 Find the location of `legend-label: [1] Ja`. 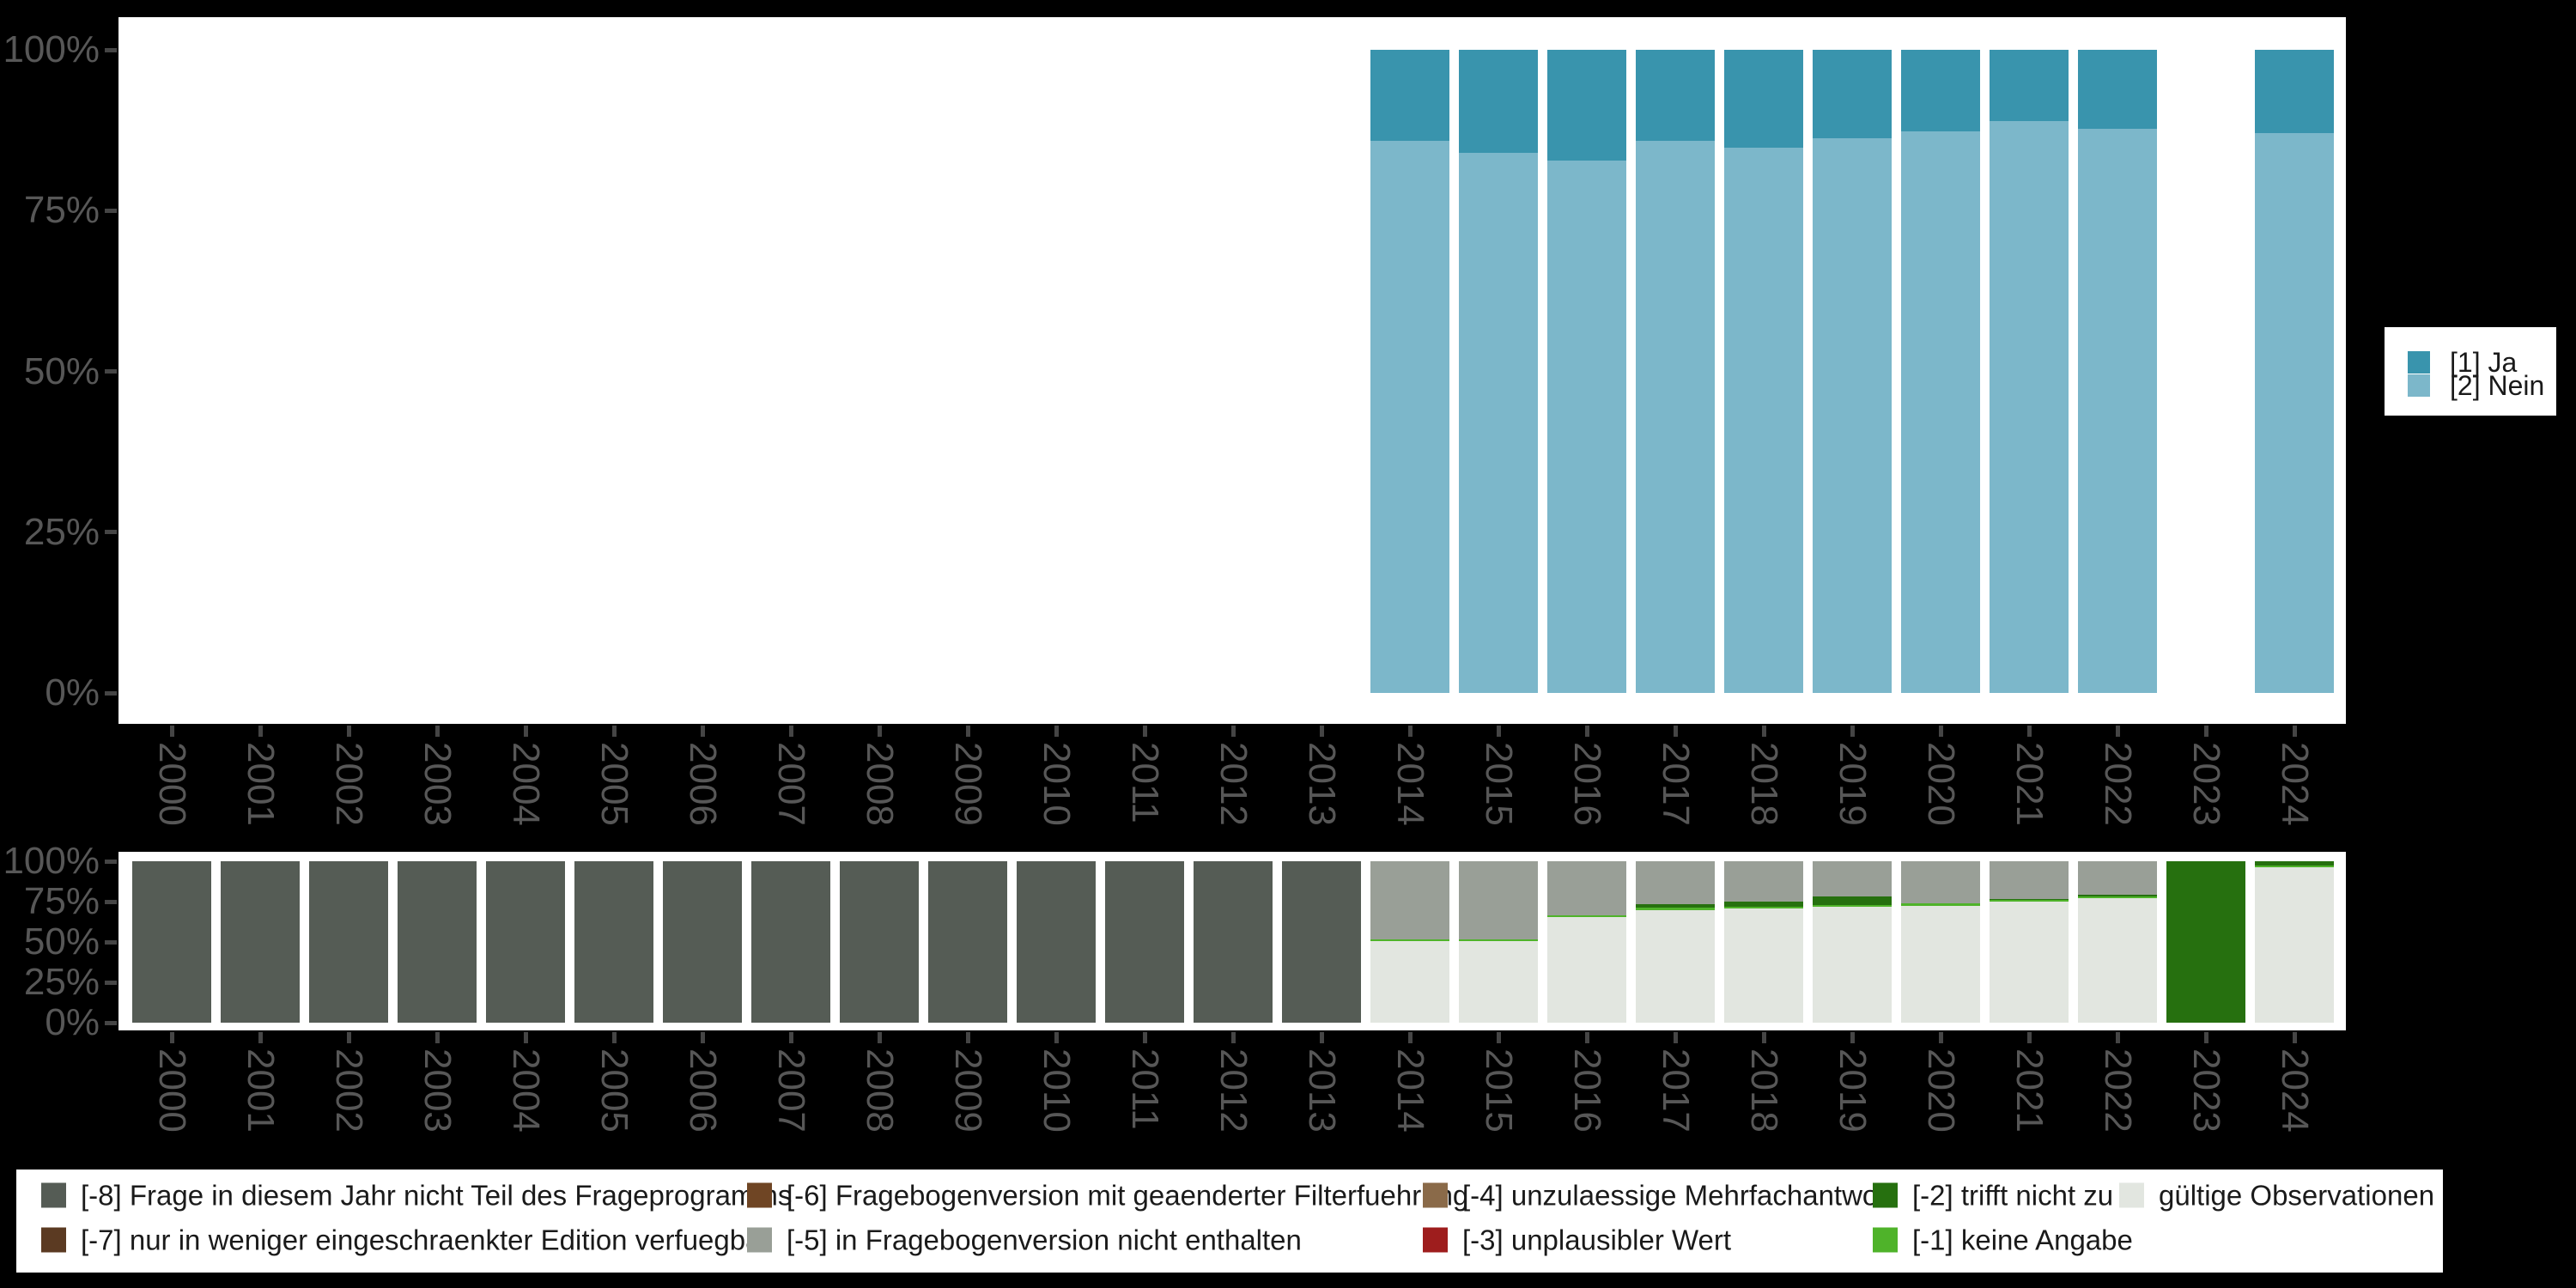

legend-label: [1] Ja is located at coordinates (2484, 362).